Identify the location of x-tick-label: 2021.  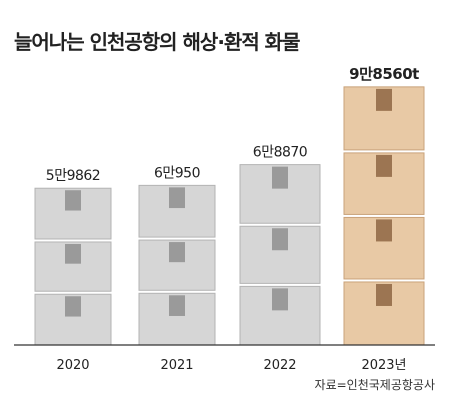
(176, 365).